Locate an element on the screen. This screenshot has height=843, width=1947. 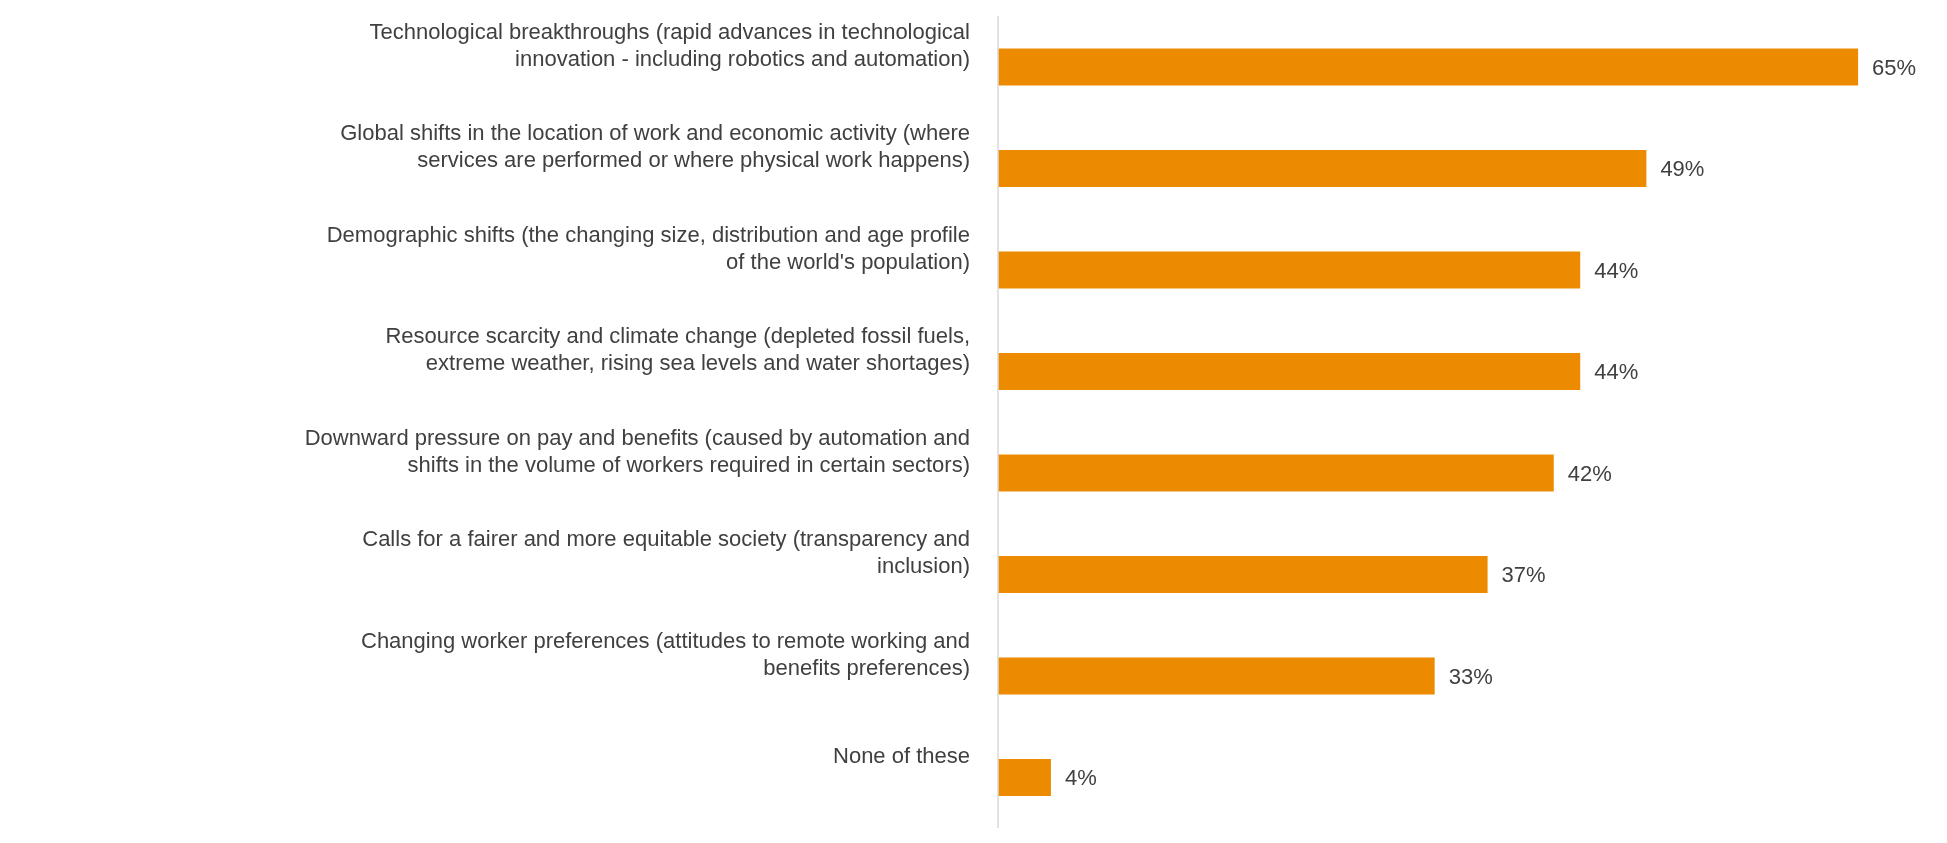
y-tick-label: Global shifts in the location of work and economic activity (where services are performed or where physical work happens) is located at coordinates (655, 146).